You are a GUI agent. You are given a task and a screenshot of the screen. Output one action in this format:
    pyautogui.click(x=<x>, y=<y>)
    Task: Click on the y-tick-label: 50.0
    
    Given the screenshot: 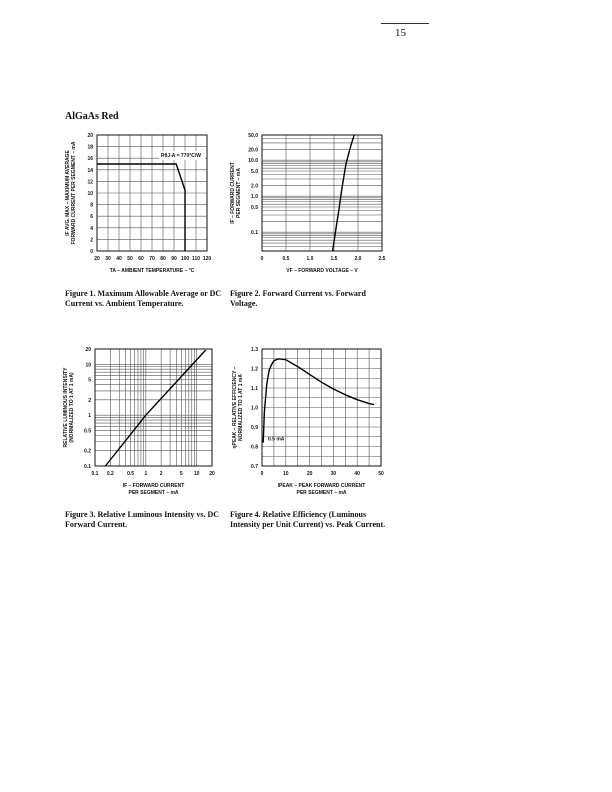 What is the action you would take?
    pyautogui.click(x=253, y=136)
    